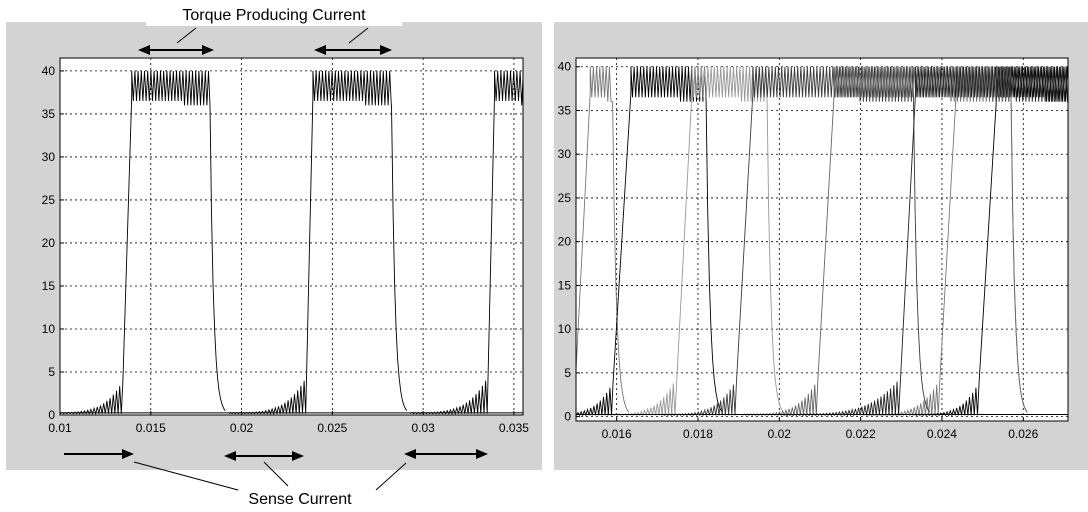 Image resolution: width=1088 pixels, height=512 pixels. What do you see at coordinates (332, 428) in the screenshot?
I see `x-tick-label: 0.025` at bounding box center [332, 428].